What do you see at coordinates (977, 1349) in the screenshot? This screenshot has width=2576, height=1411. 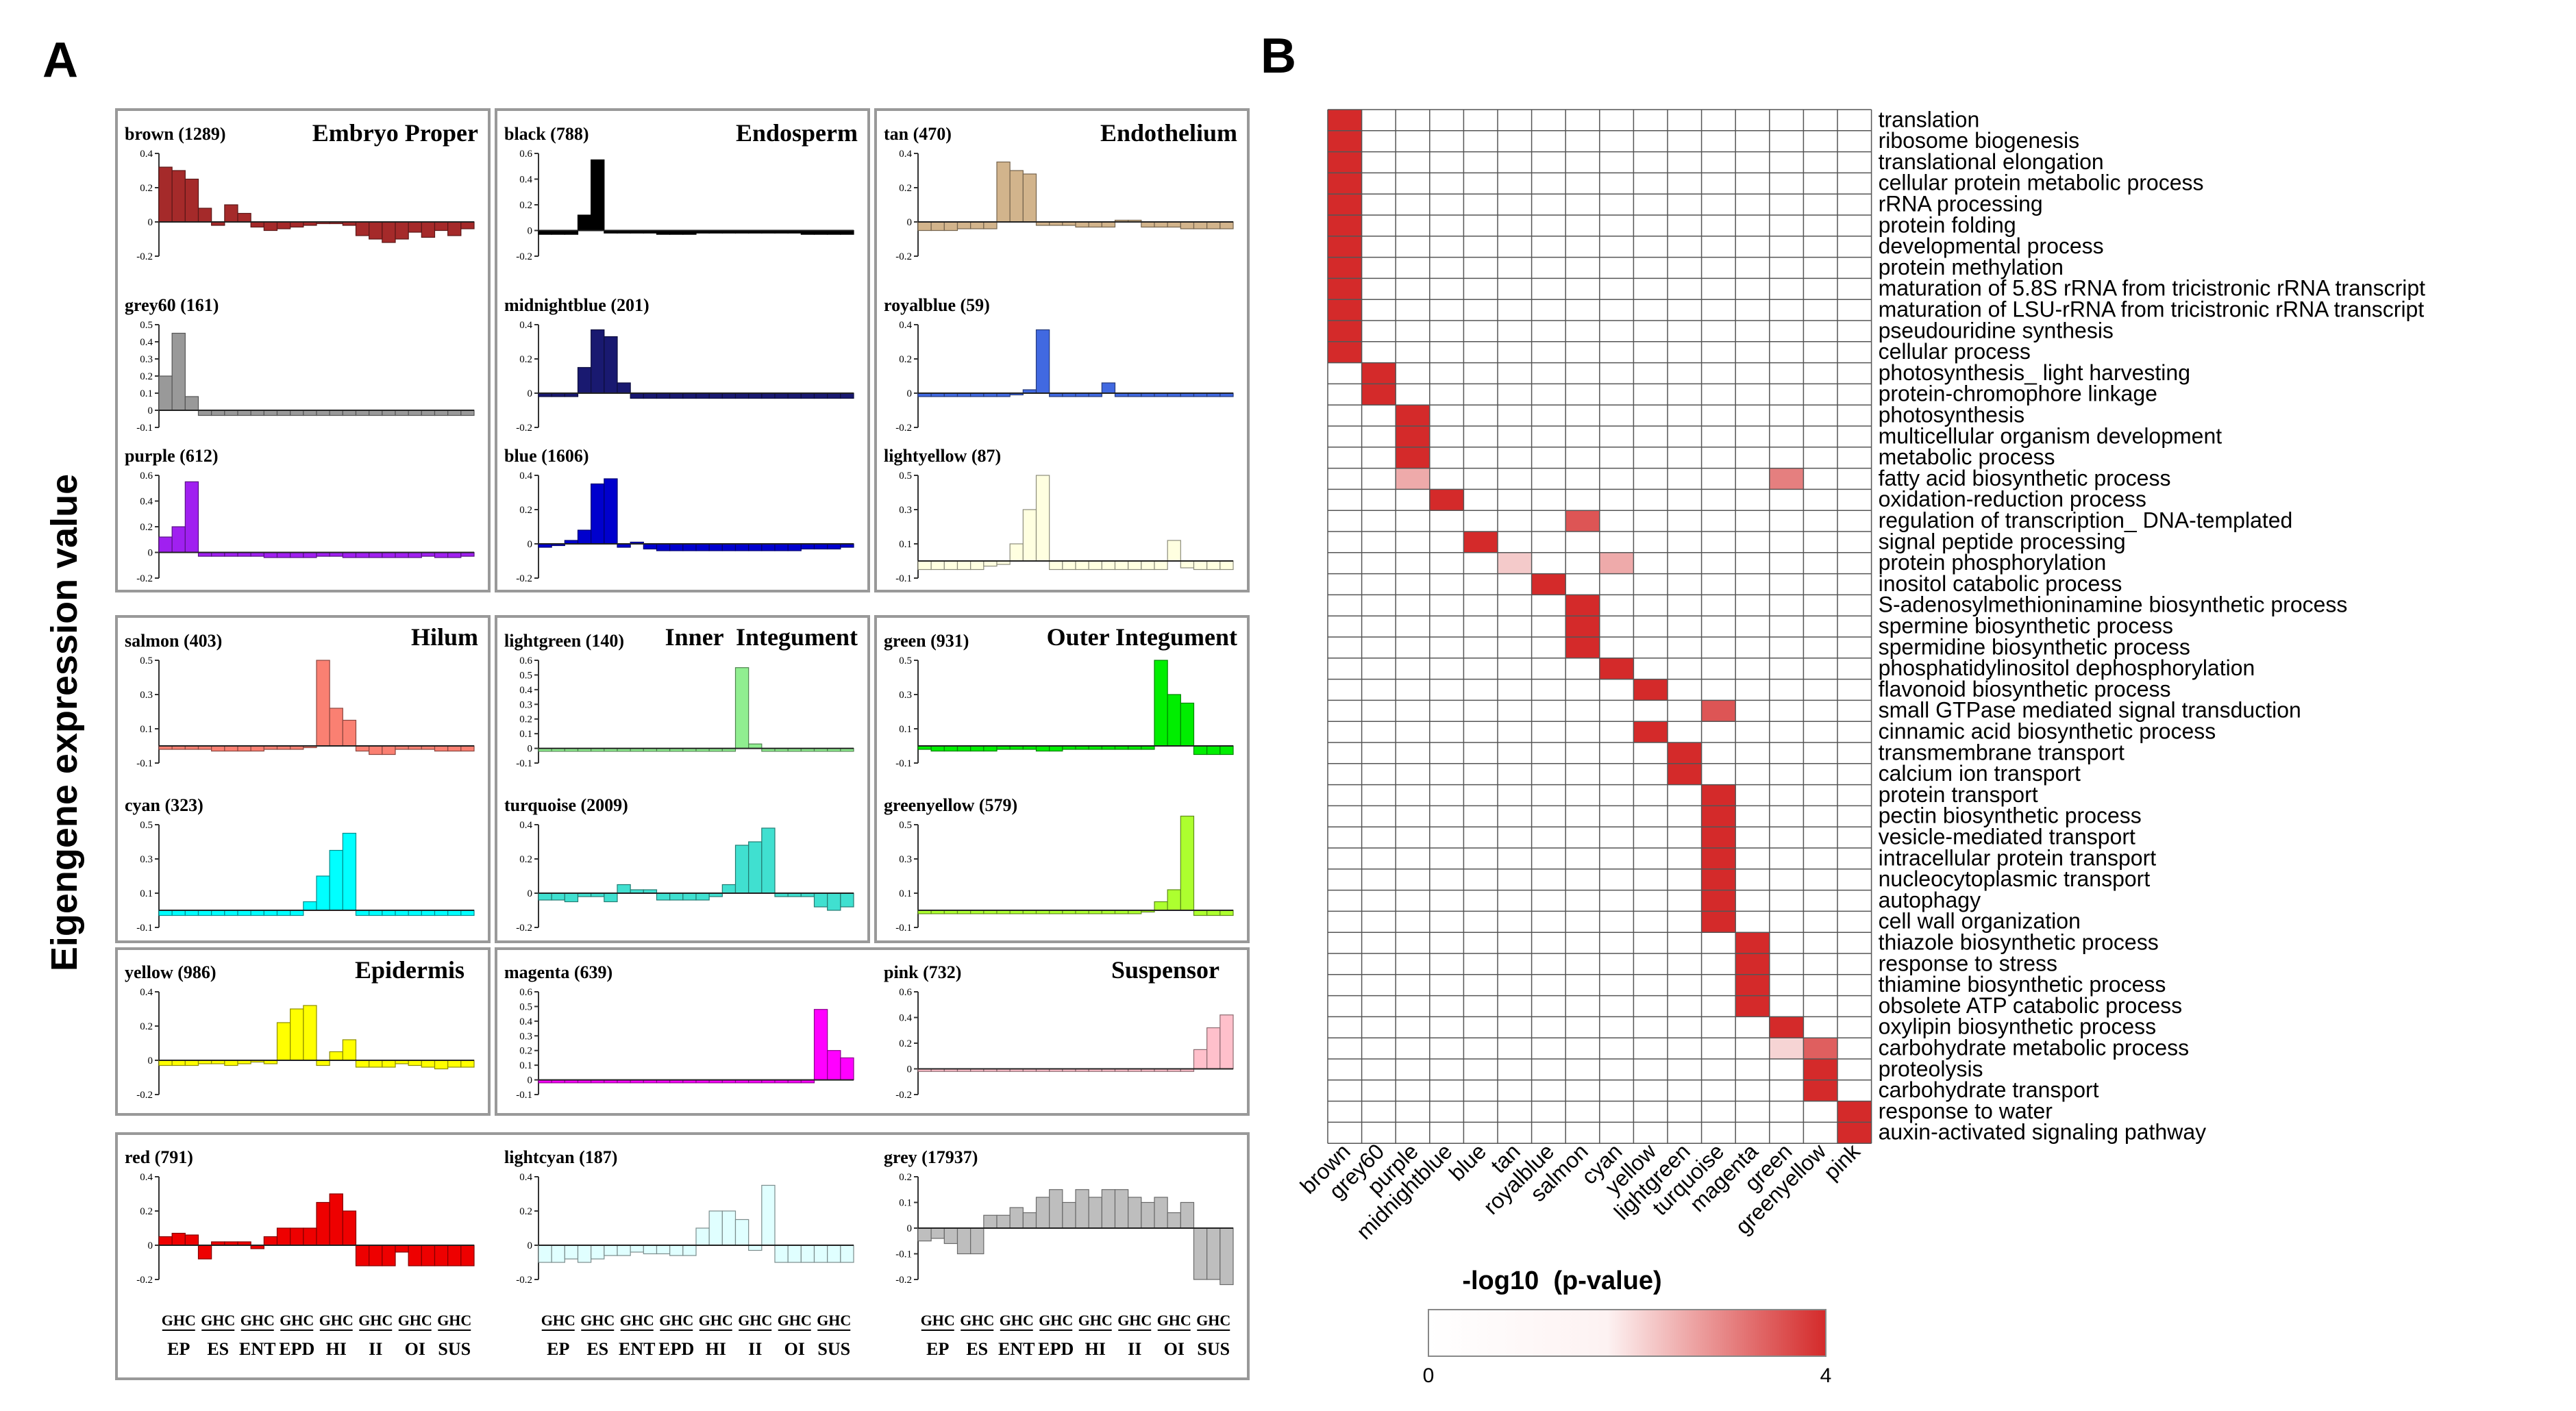 I see `group-label: ES` at bounding box center [977, 1349].